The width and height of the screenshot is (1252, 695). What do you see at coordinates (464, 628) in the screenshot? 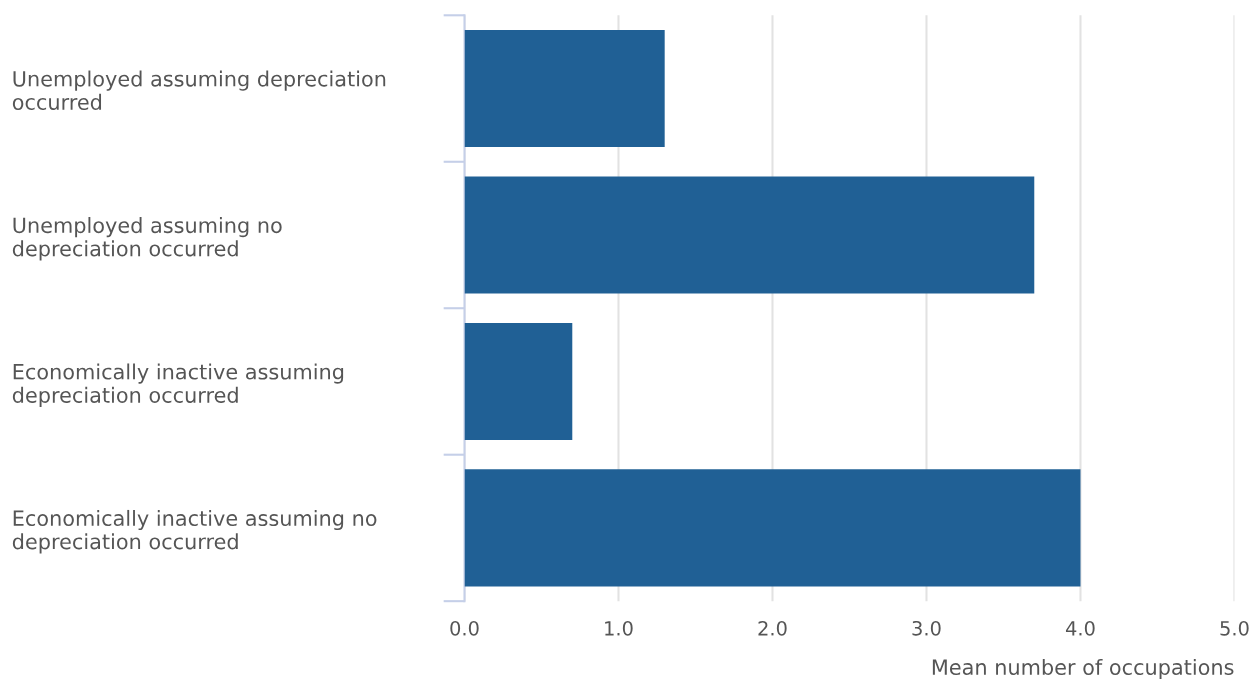
I see `x-tick-label: 0.0` at bounding box center [464, 628].